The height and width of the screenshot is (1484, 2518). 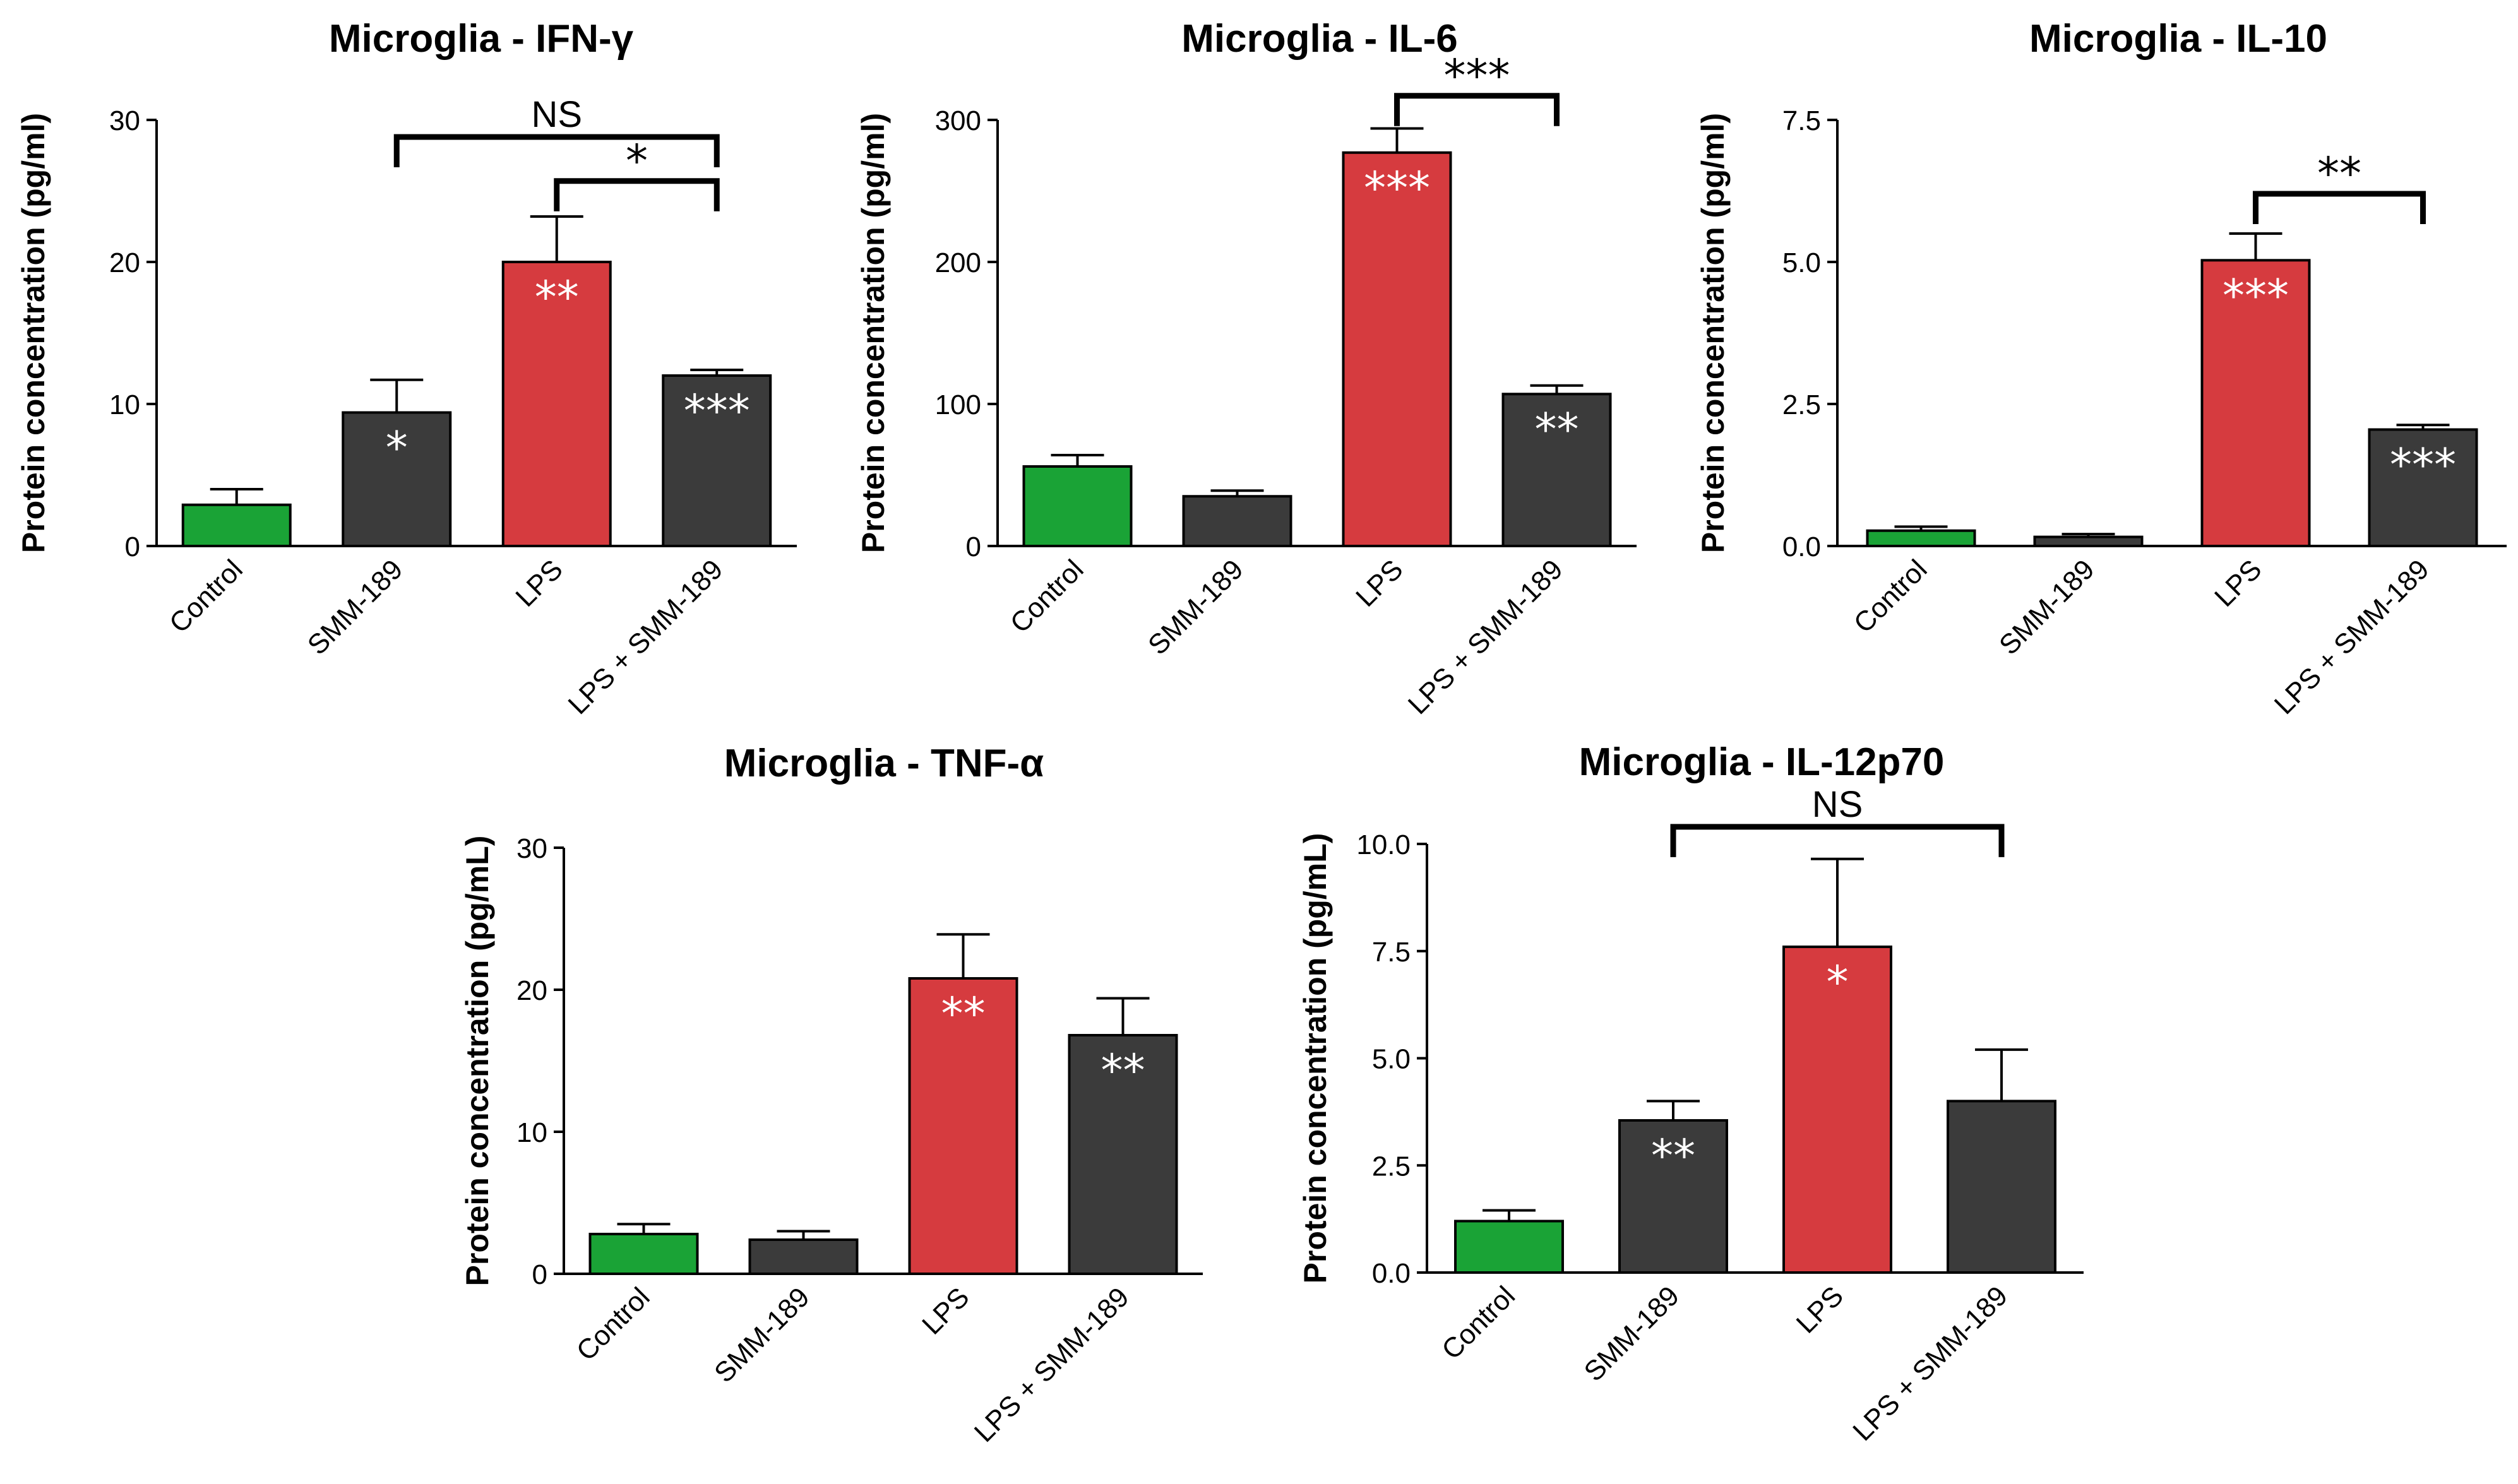 What do you see at coordinates (958, 262) in the screenshot?
I see `y-tick-label: 200` at bounding box center [958, 262].